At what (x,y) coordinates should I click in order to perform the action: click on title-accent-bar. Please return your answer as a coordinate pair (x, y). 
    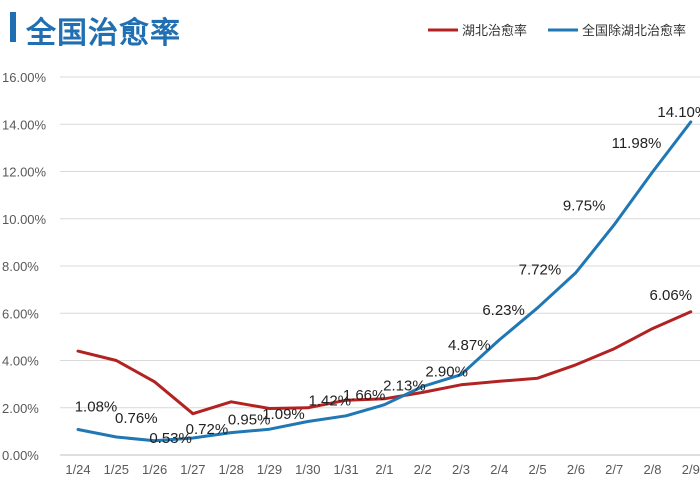
    Looking at the image, I should click on (13, 27).